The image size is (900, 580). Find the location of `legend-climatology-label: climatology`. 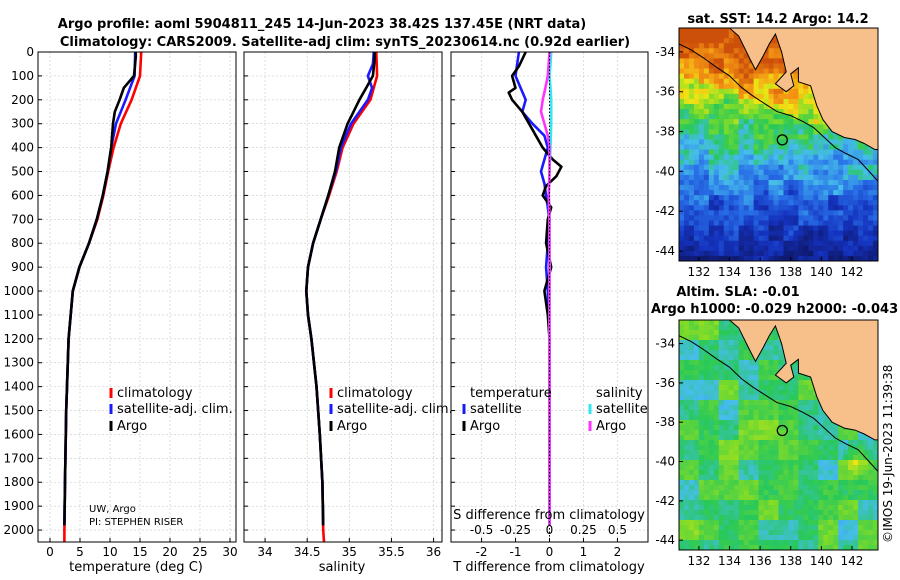

legend-climatology-label: climatology is located at coordinates (375, 393).